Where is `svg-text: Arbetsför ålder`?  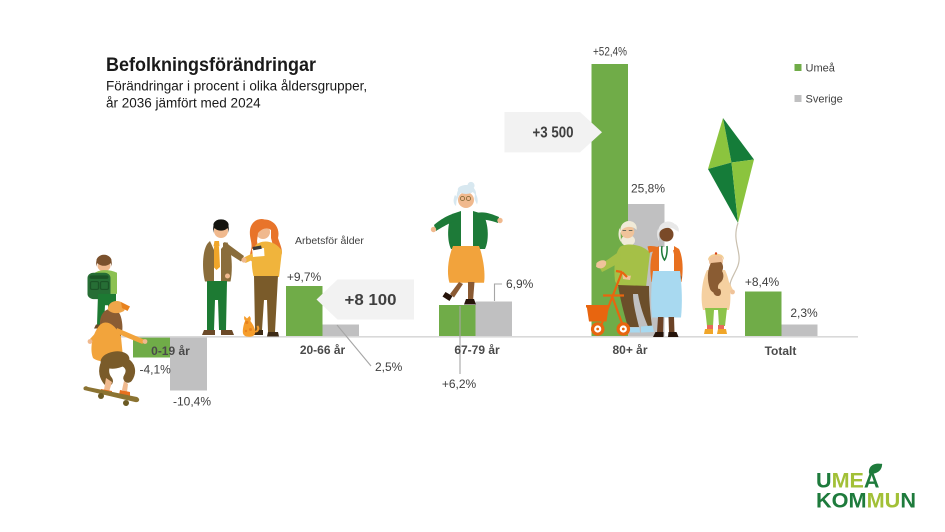
svg-text: Arbetsför ålder is located at coordinates (329, 241).